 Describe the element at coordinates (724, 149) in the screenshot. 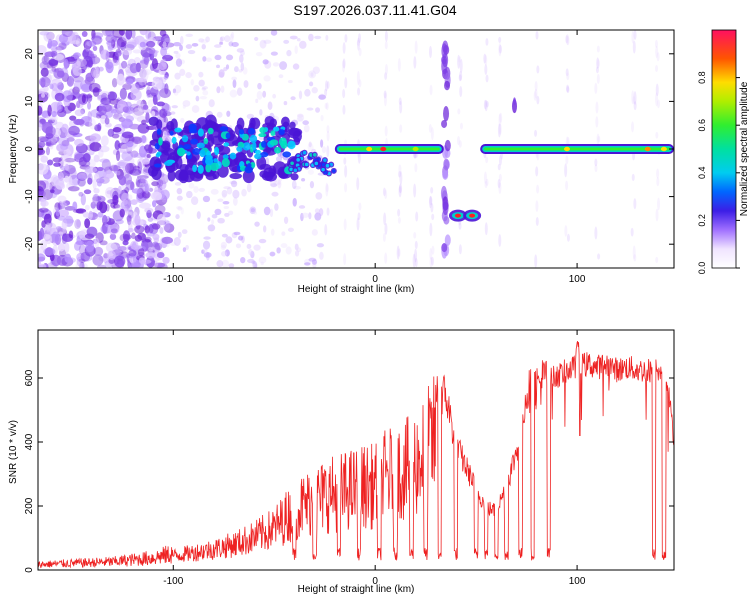

I see `colorbar-gradient` at that location.